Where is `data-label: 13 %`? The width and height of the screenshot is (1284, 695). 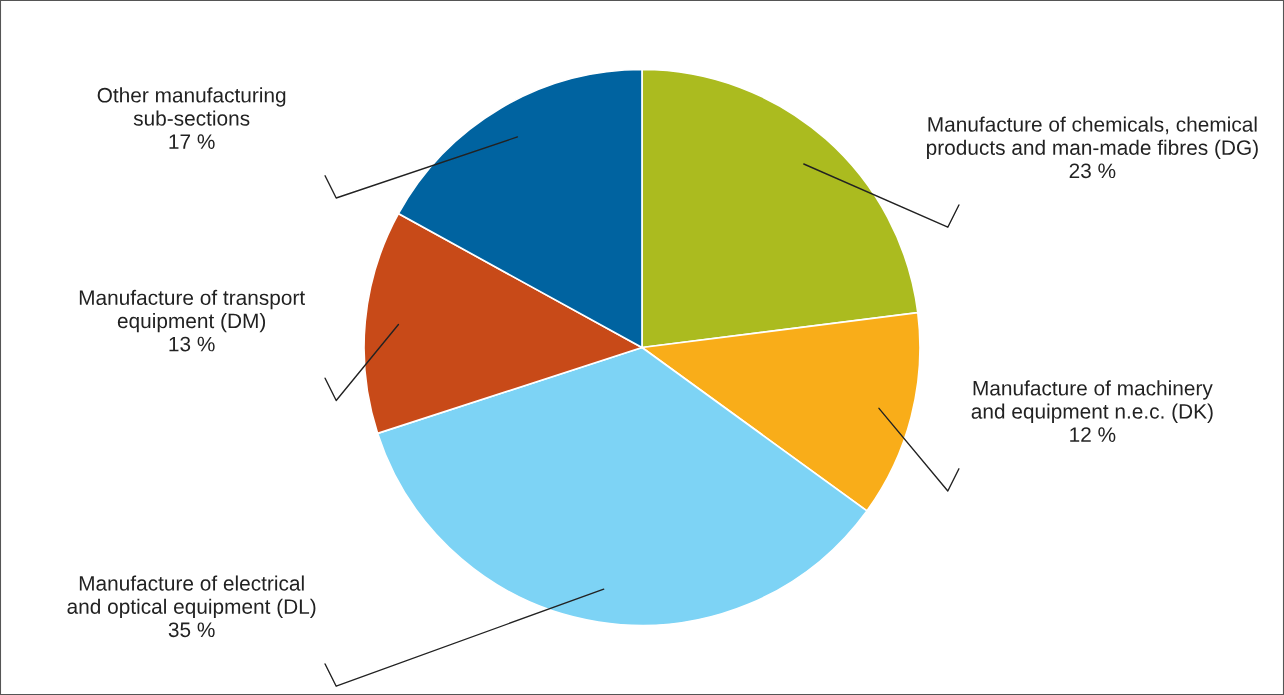 data-label: 13 % is located at coordinates (192, 344).